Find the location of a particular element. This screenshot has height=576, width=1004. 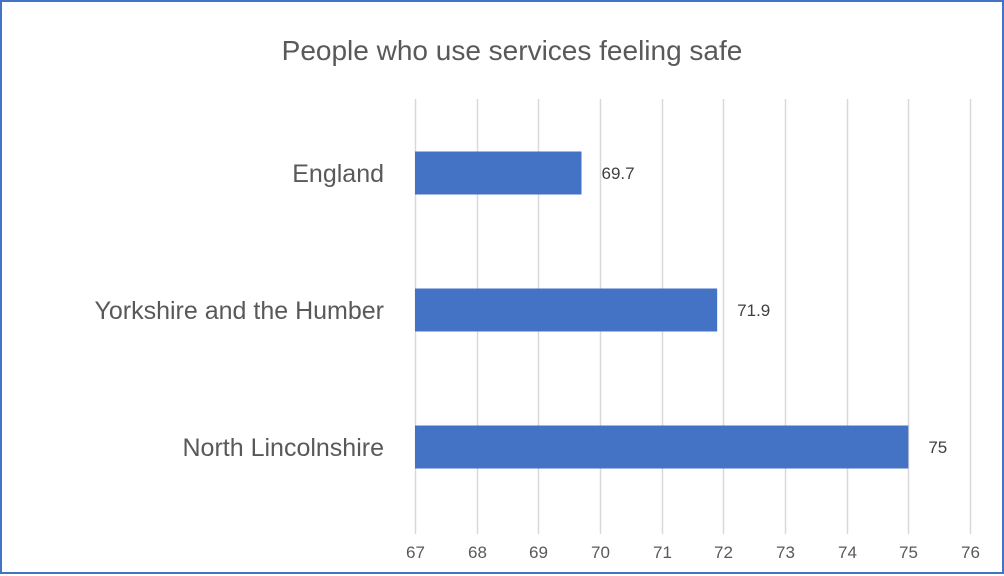

category-label-yorkshire-and-the-humber: Yorkshire and the Humber is located at coordinates (239, 311).